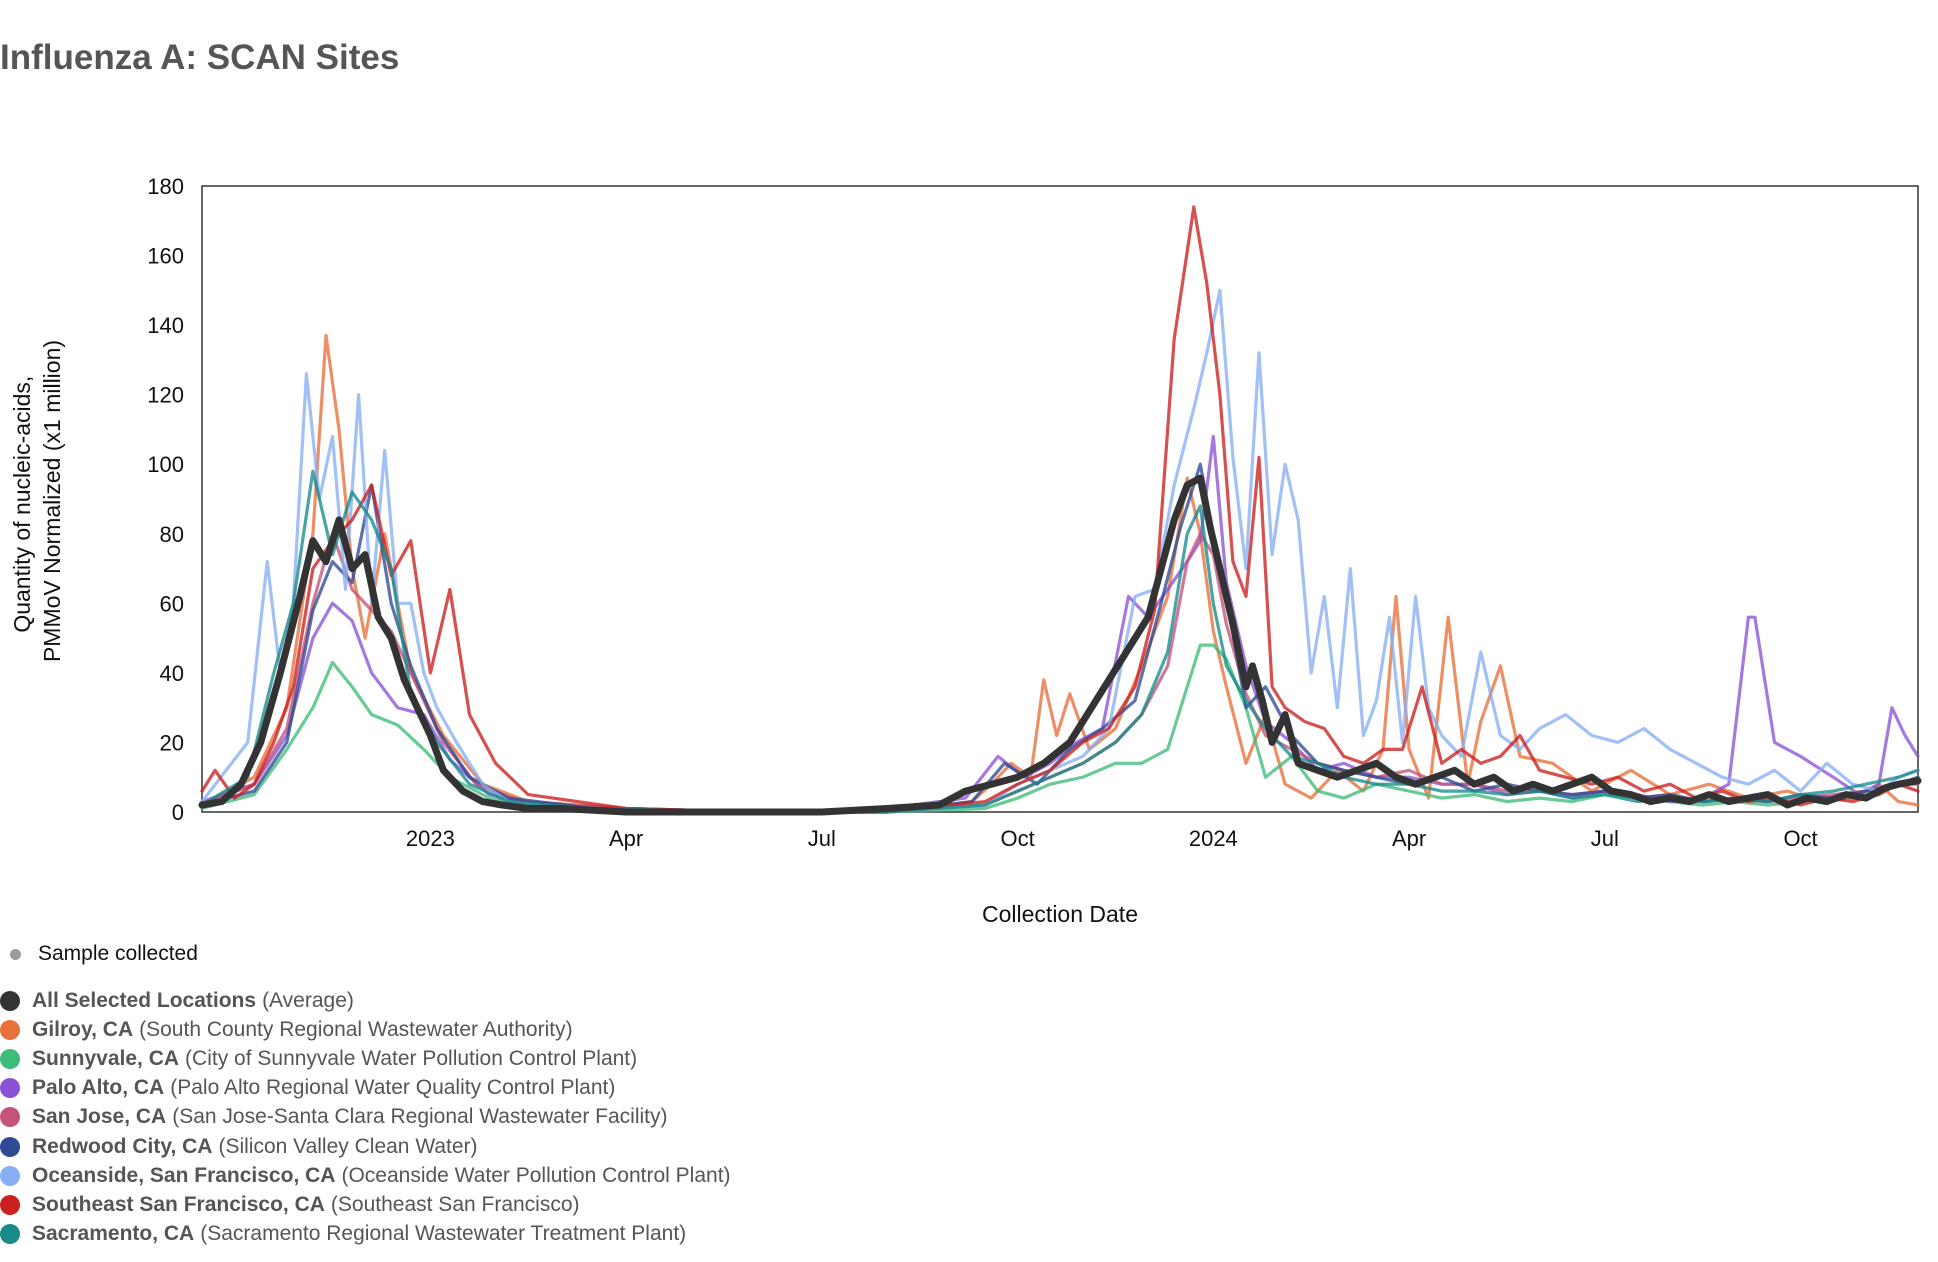 This screenshot has width=1938, height=1262. Describe the element at coordinates (165, 256) in the screenshot. I see `y-tick-label: 160` at that location.